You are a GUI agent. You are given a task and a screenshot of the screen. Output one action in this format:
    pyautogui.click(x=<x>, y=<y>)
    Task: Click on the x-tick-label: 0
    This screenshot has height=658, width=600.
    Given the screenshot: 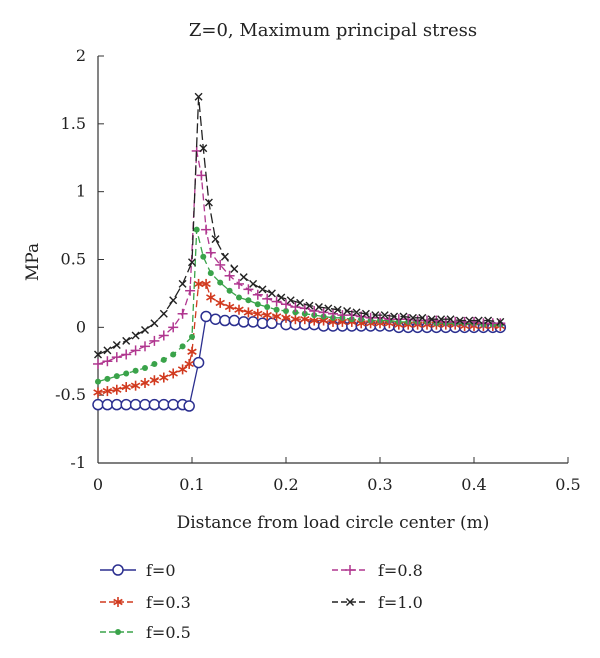 What is the action you would take?
    pyautogui.click(x=98, y=484)
    